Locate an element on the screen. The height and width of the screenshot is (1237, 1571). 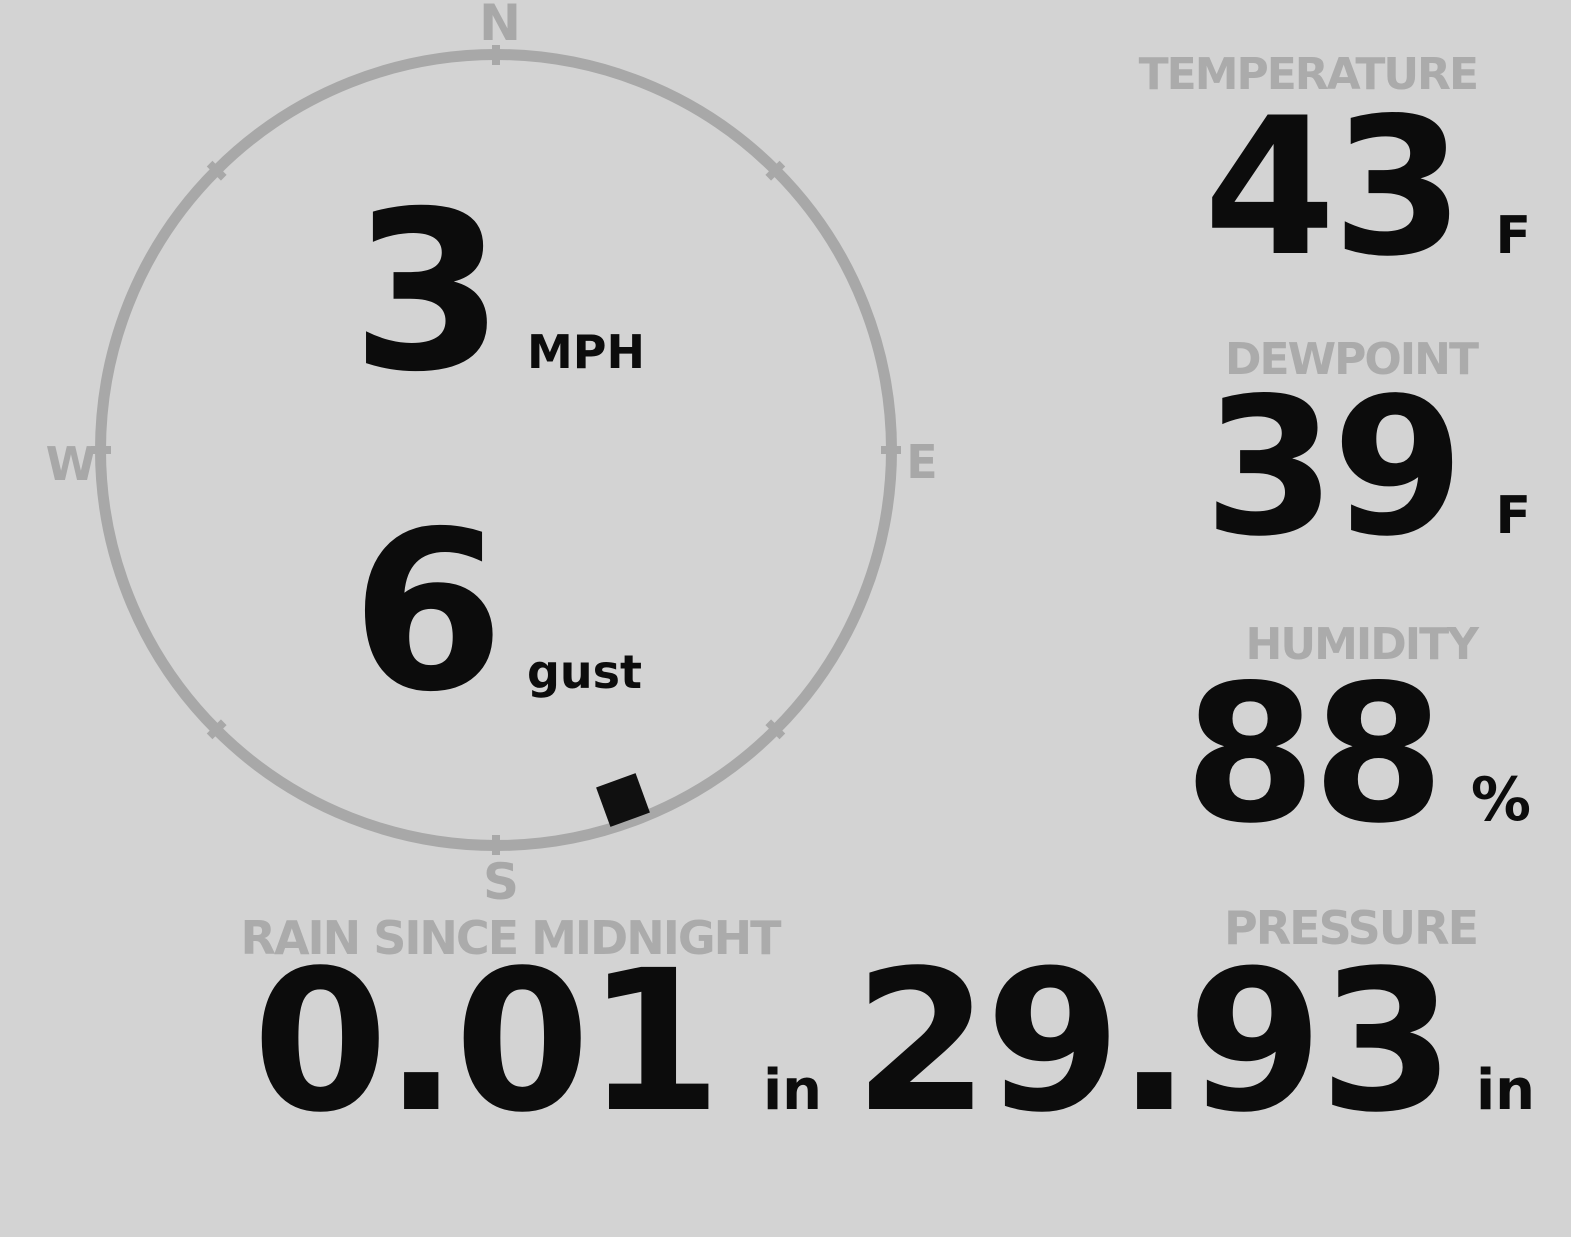
cardinal-east-label: E is located at coordinates (922, 462).